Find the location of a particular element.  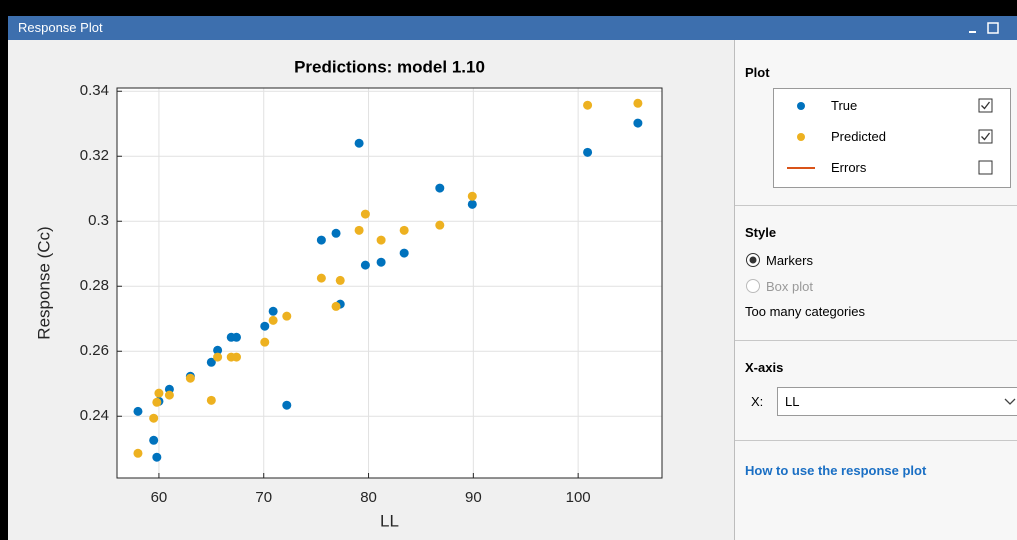

y-tick-label: 0.34 is located at coordinates (94, 90).